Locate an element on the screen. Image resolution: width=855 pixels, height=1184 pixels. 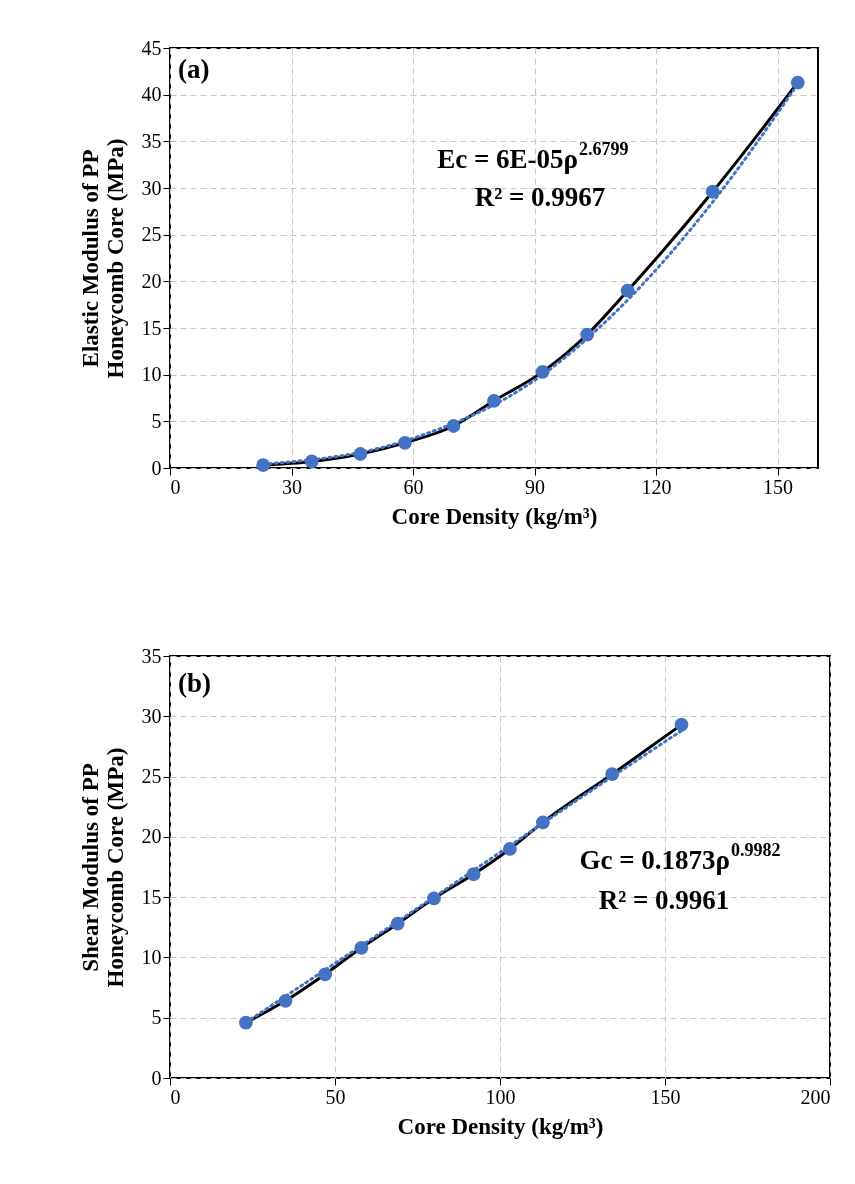
y-tick-label: 45 is located at coordinates (151, 47).